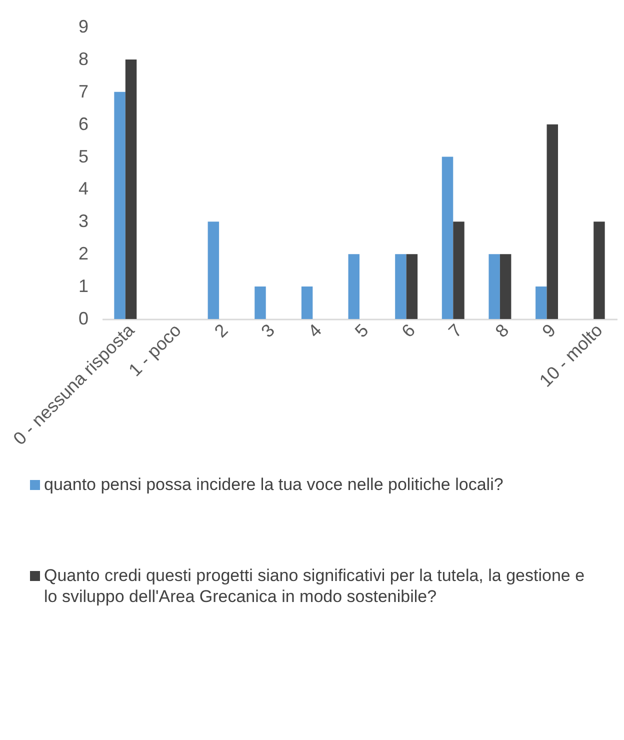 The width and height of the screenshot is (624, 740). I want to click on legend-label: Quanto credi questi progetti siano significativi per la tutela, la gestione e lo sviluppo dell'Area Grecanica in modo sostenibile?, so click(315, 586).